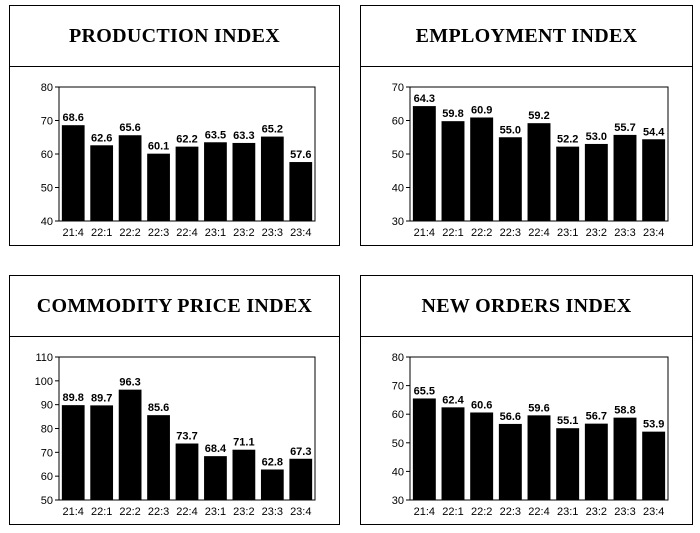  I want to click on chart-title: EMPLOYMENT INDEX, so click(526, 36).